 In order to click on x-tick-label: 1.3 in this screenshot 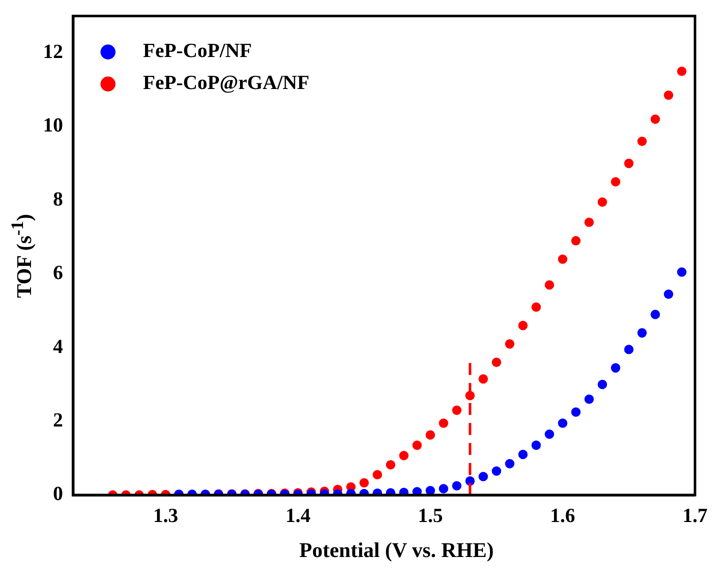, I will do `click(165, 516)`.